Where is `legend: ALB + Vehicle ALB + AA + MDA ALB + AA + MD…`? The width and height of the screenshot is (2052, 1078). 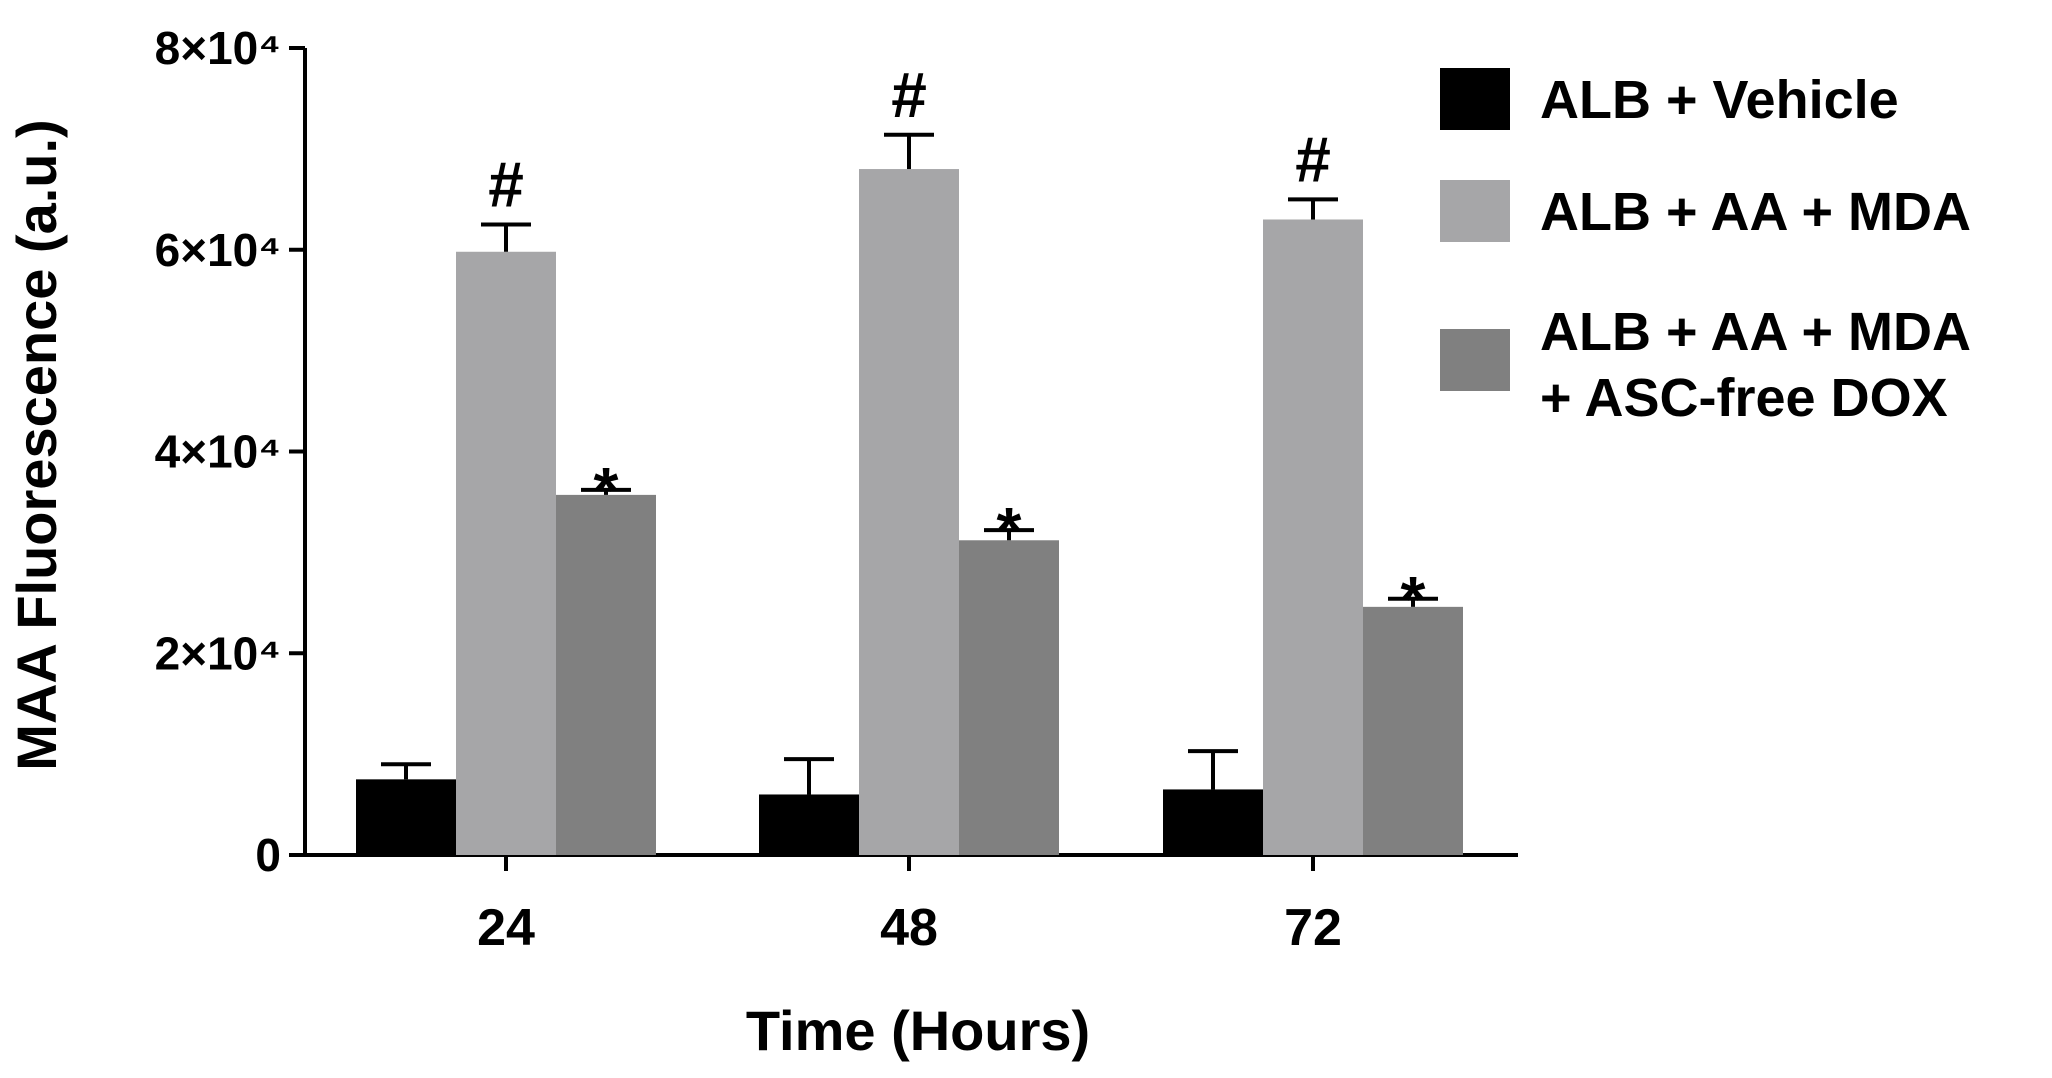
legend: ALB + Vehicle ALB + AA + MDA ALB + AA + MD… is located at coordinates (1705, 248).